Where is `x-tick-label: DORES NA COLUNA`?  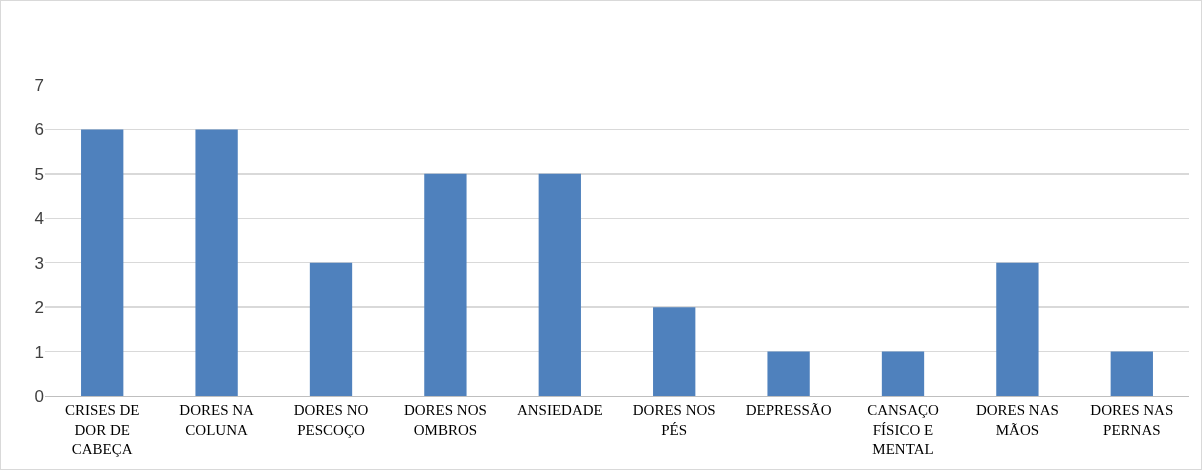
x-tick-label: DORES NA COLUNA is located at coordinates (217, 420).